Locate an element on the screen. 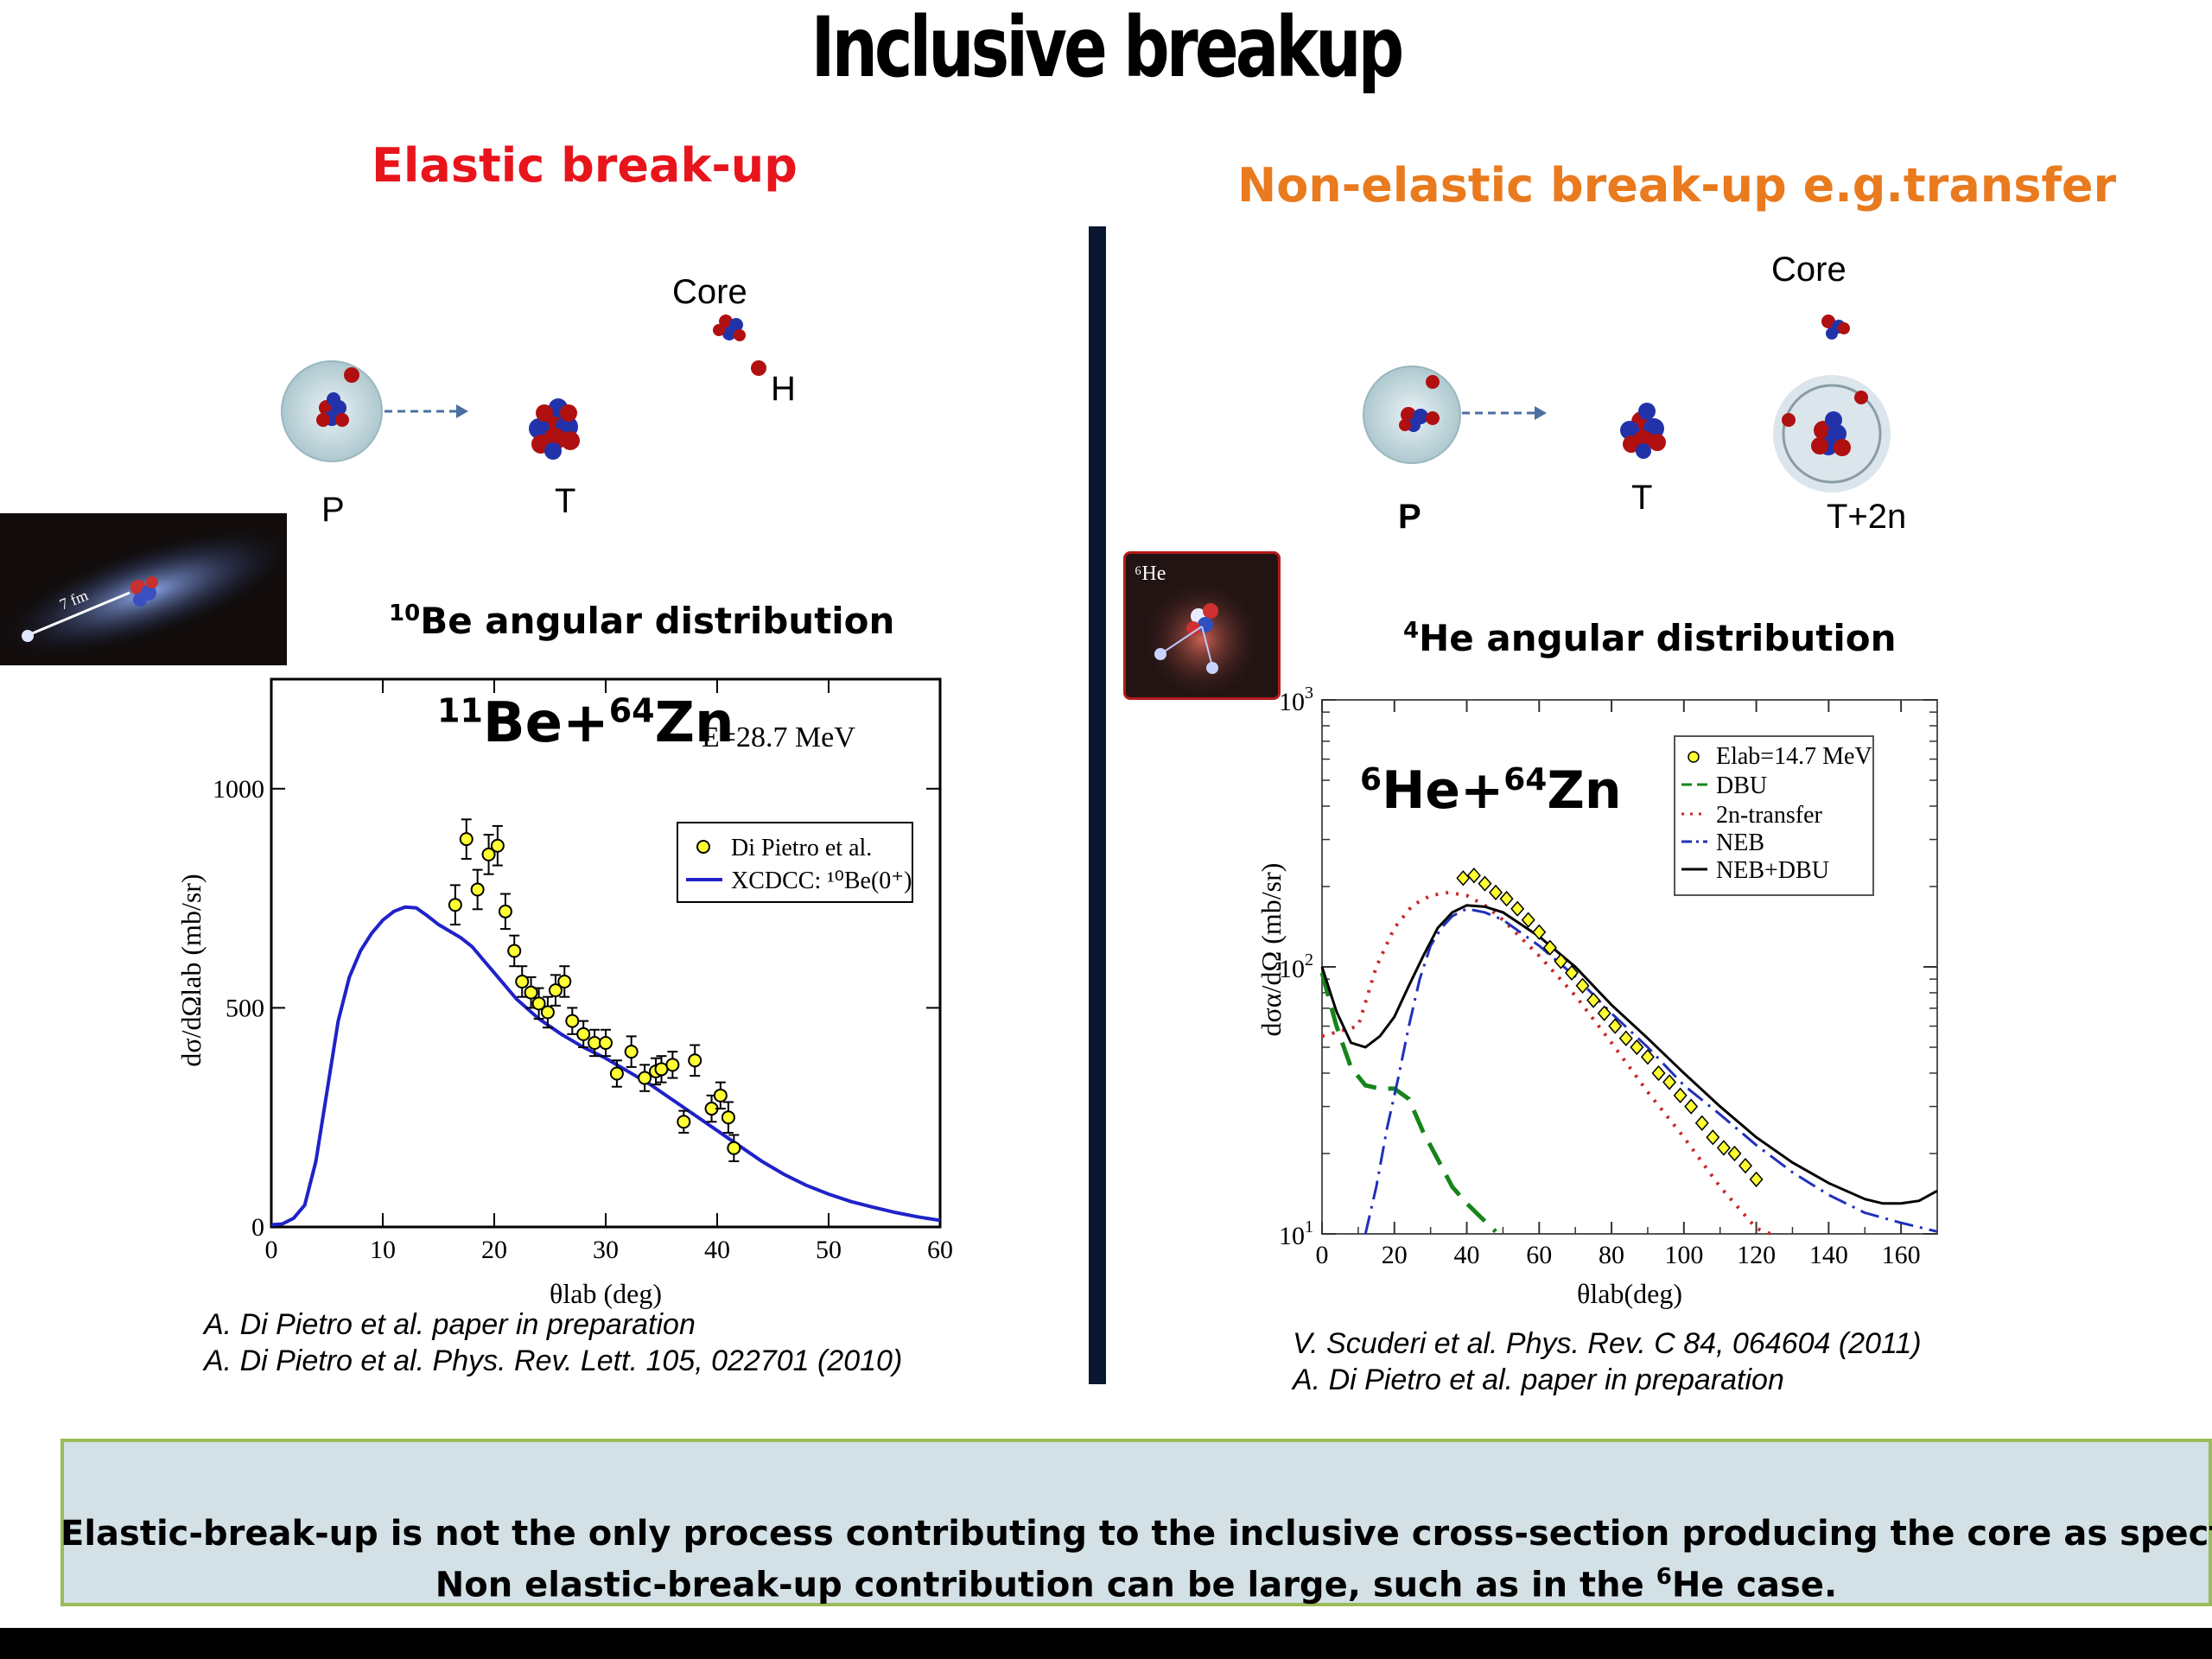 Image resolution: width=2212 pixels, height=1659 pixels. legend-label-data: Di Pietro et al. is located at coordinates (801, 848).